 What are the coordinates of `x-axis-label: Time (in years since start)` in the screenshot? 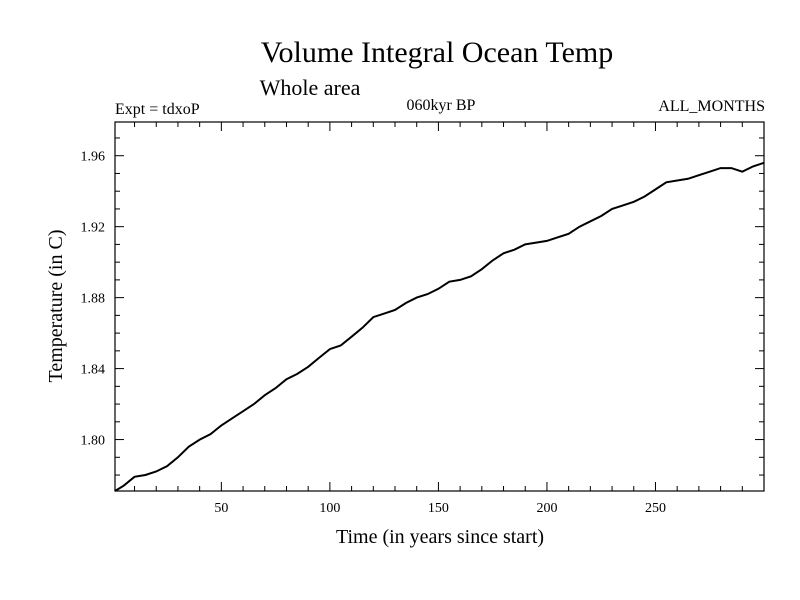 It's located at (440, 537).